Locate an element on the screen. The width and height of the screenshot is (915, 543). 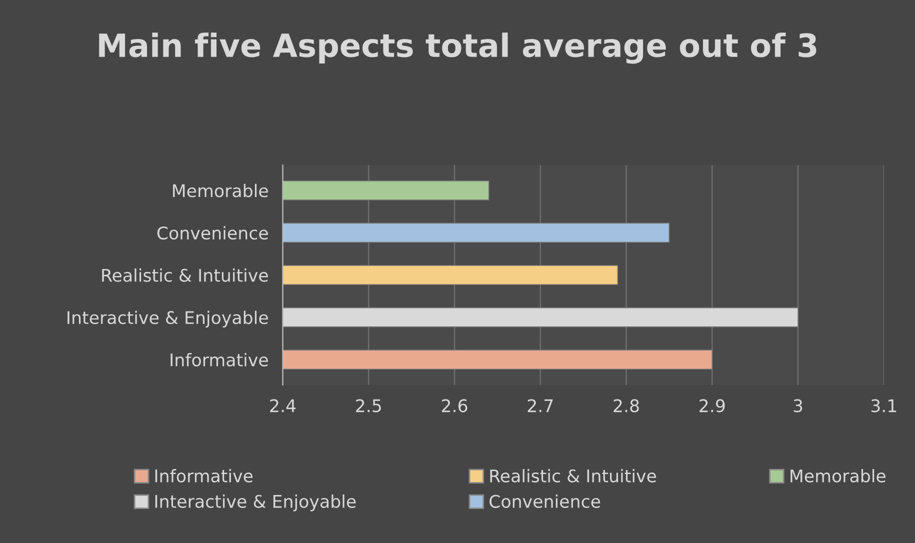
legend-label: Informative is located at coordinates (204, 475).